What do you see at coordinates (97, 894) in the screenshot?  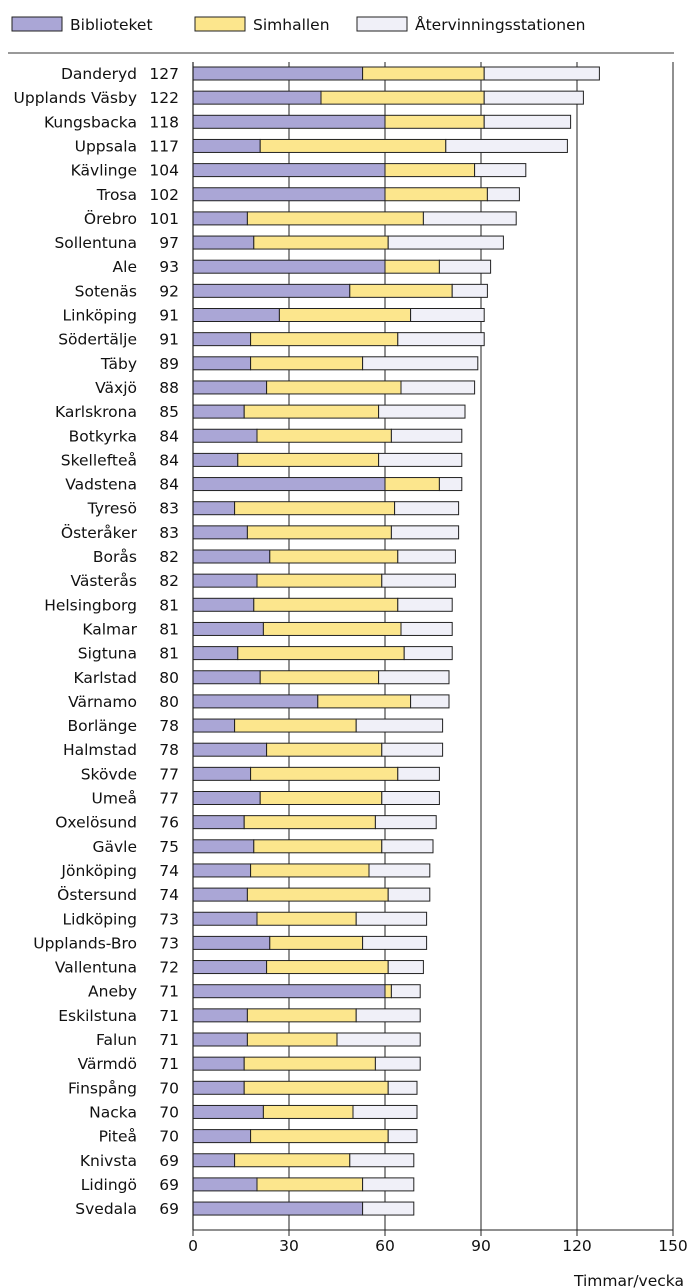 I see `category-label: Östersund` at bounding box center [97, 894].